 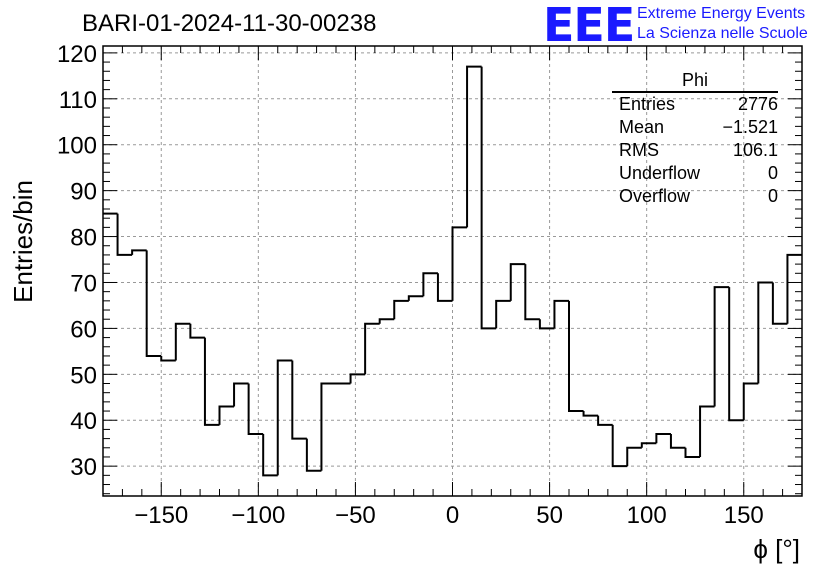 What do you see at coordinates (258, 515) in the screenshot?
I see `x-tick-label: −100` at bounding box center [258, 515].